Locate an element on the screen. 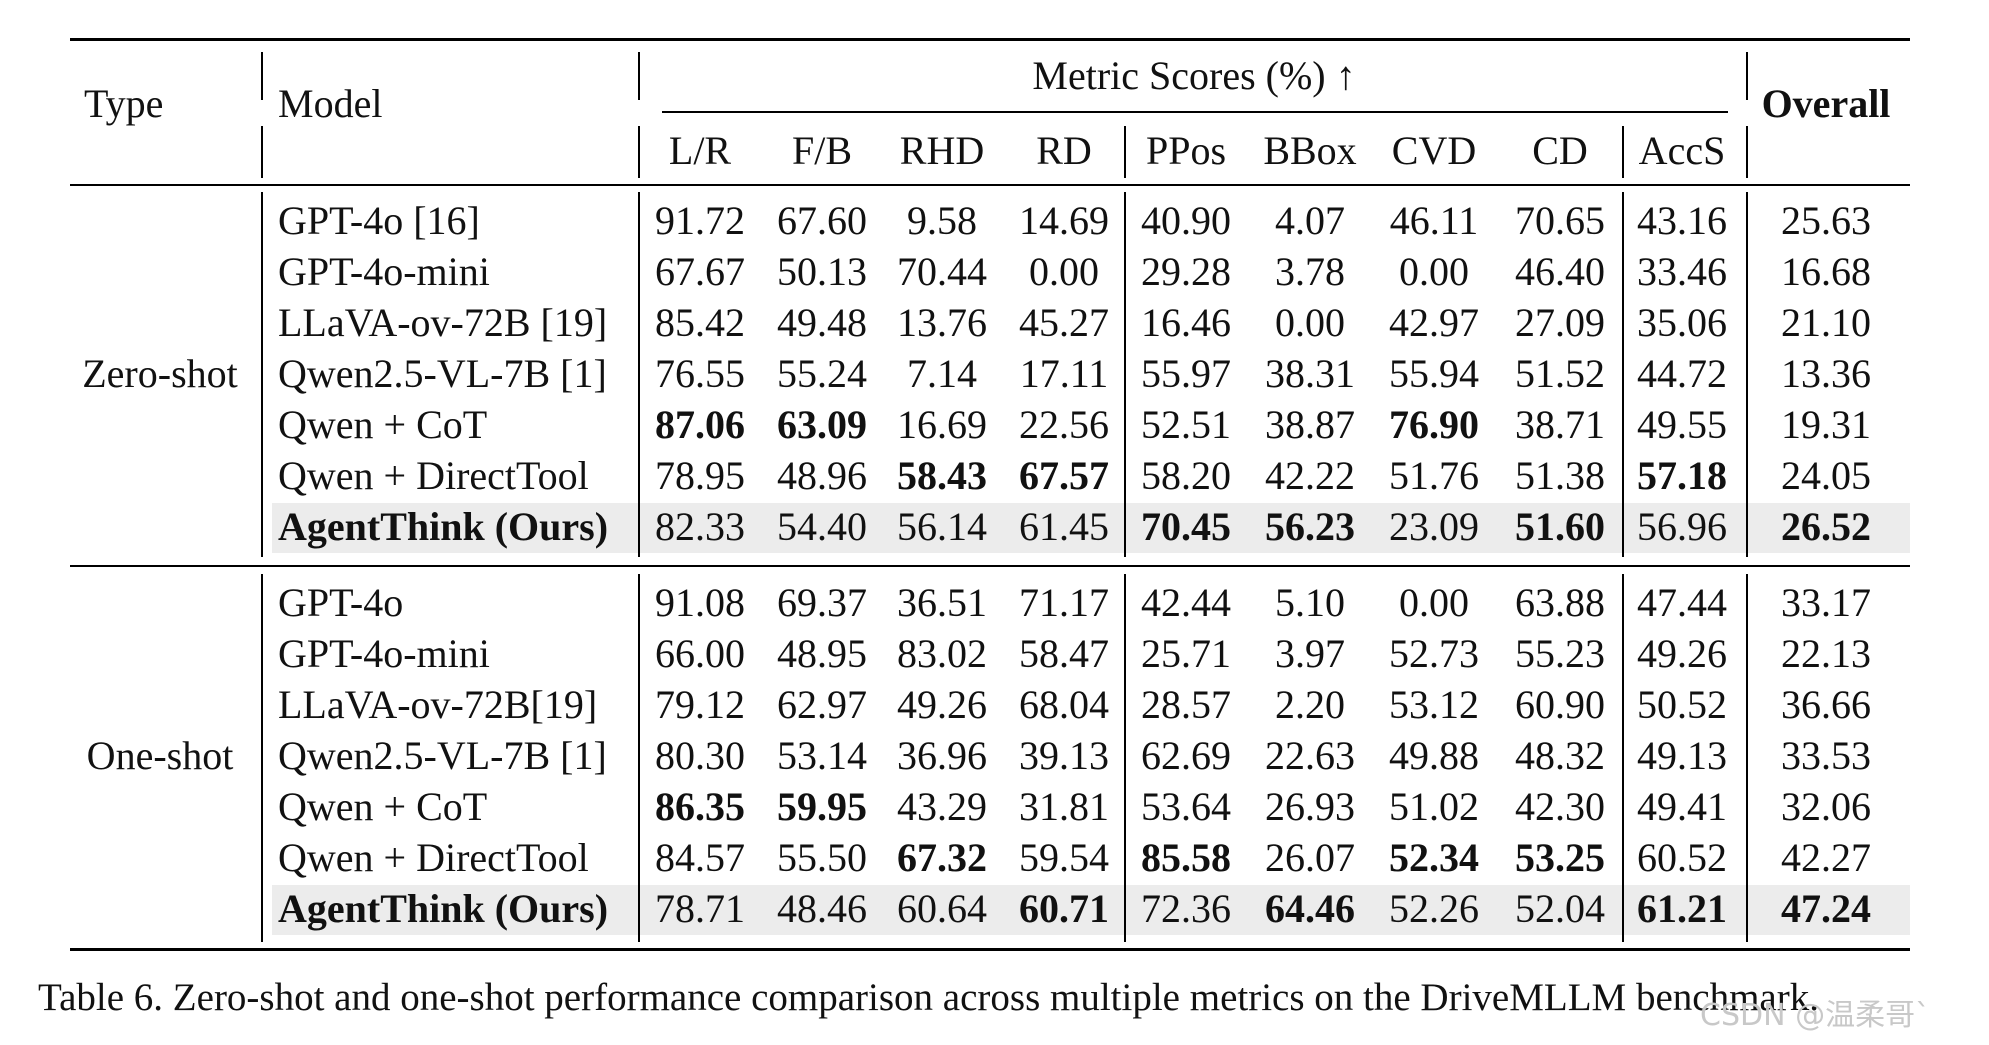 This screenshot has width=1989, height=1045. overall-cell: 26.52 is located at coordinates (1826, 526).